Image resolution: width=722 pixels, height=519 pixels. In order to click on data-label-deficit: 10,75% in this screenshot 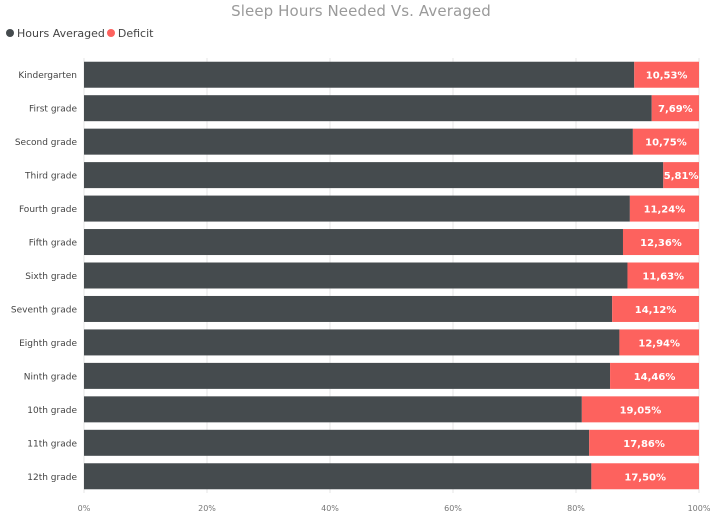, I will do `click(666, 143)`.